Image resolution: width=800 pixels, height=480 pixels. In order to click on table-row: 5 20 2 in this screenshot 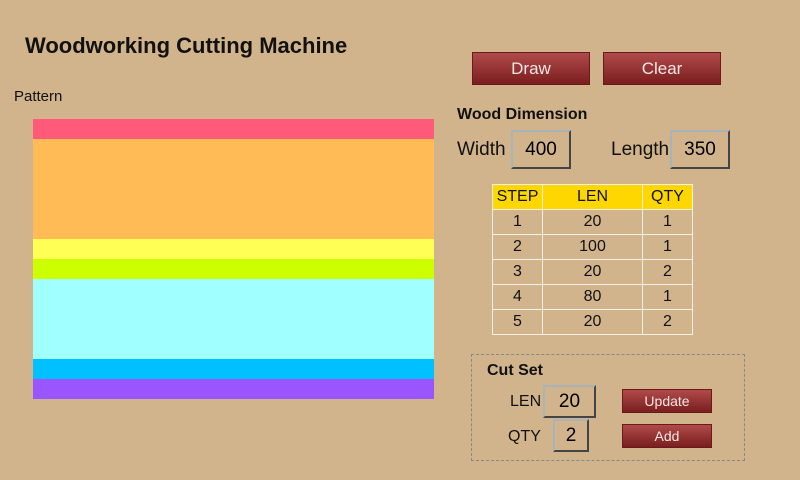, I will do `click(592, 322)`.